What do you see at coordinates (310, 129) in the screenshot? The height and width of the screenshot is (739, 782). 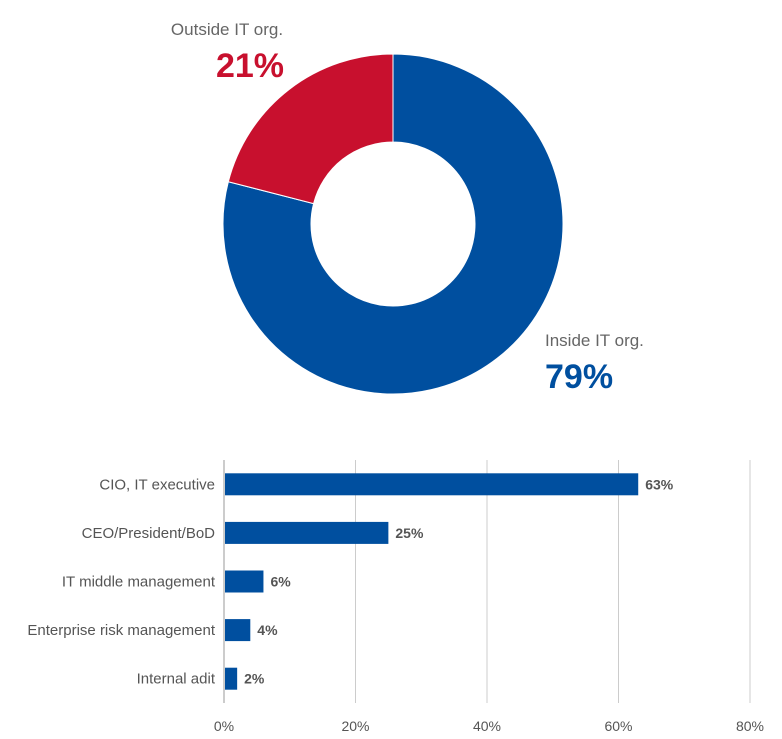 I see `donut-slice-outside-it-org` at bounding box center [310, 129].